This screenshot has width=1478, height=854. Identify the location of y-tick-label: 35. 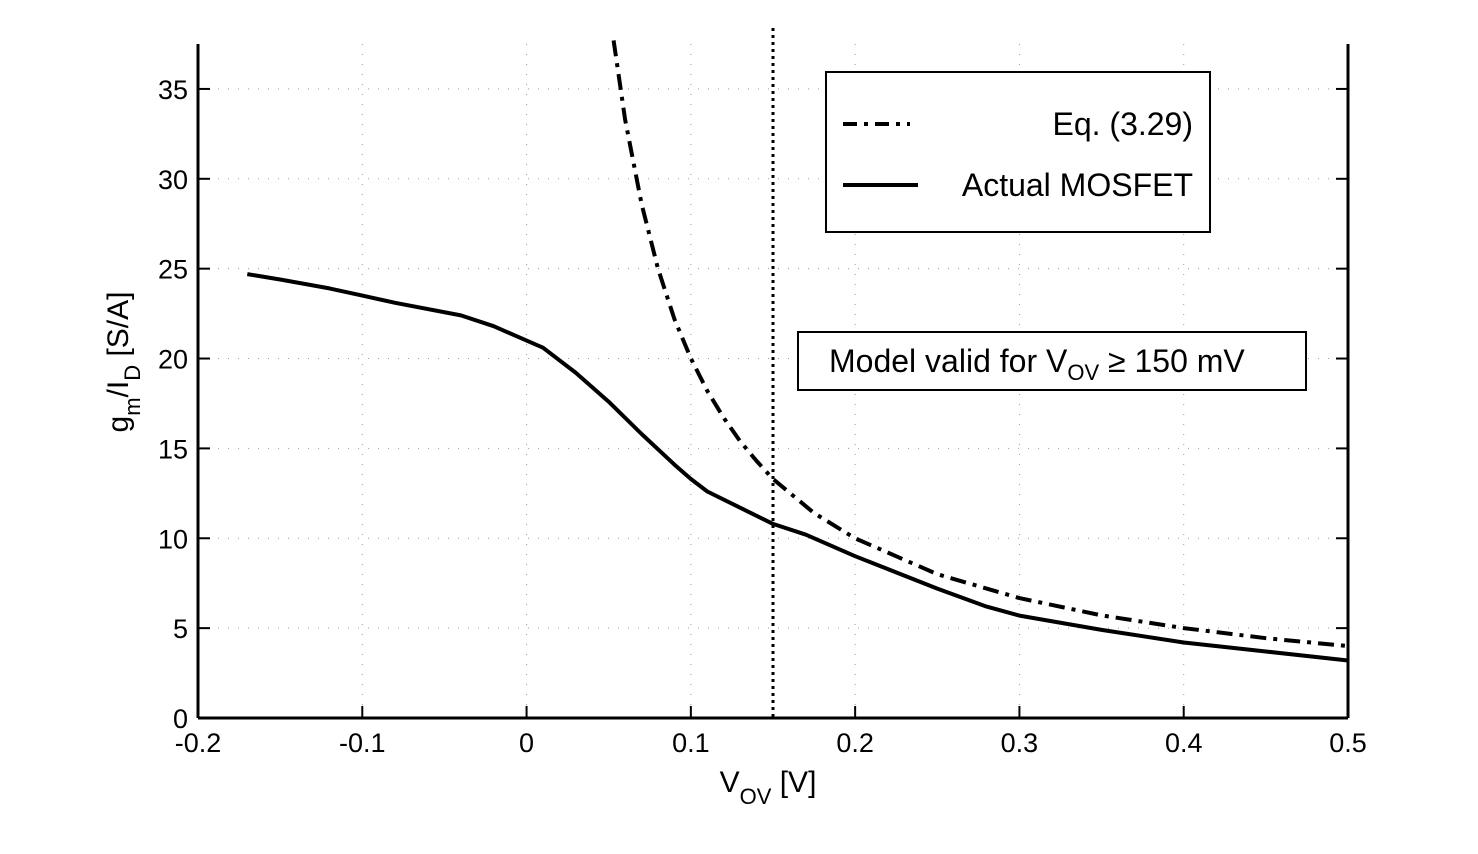
(173, 90).